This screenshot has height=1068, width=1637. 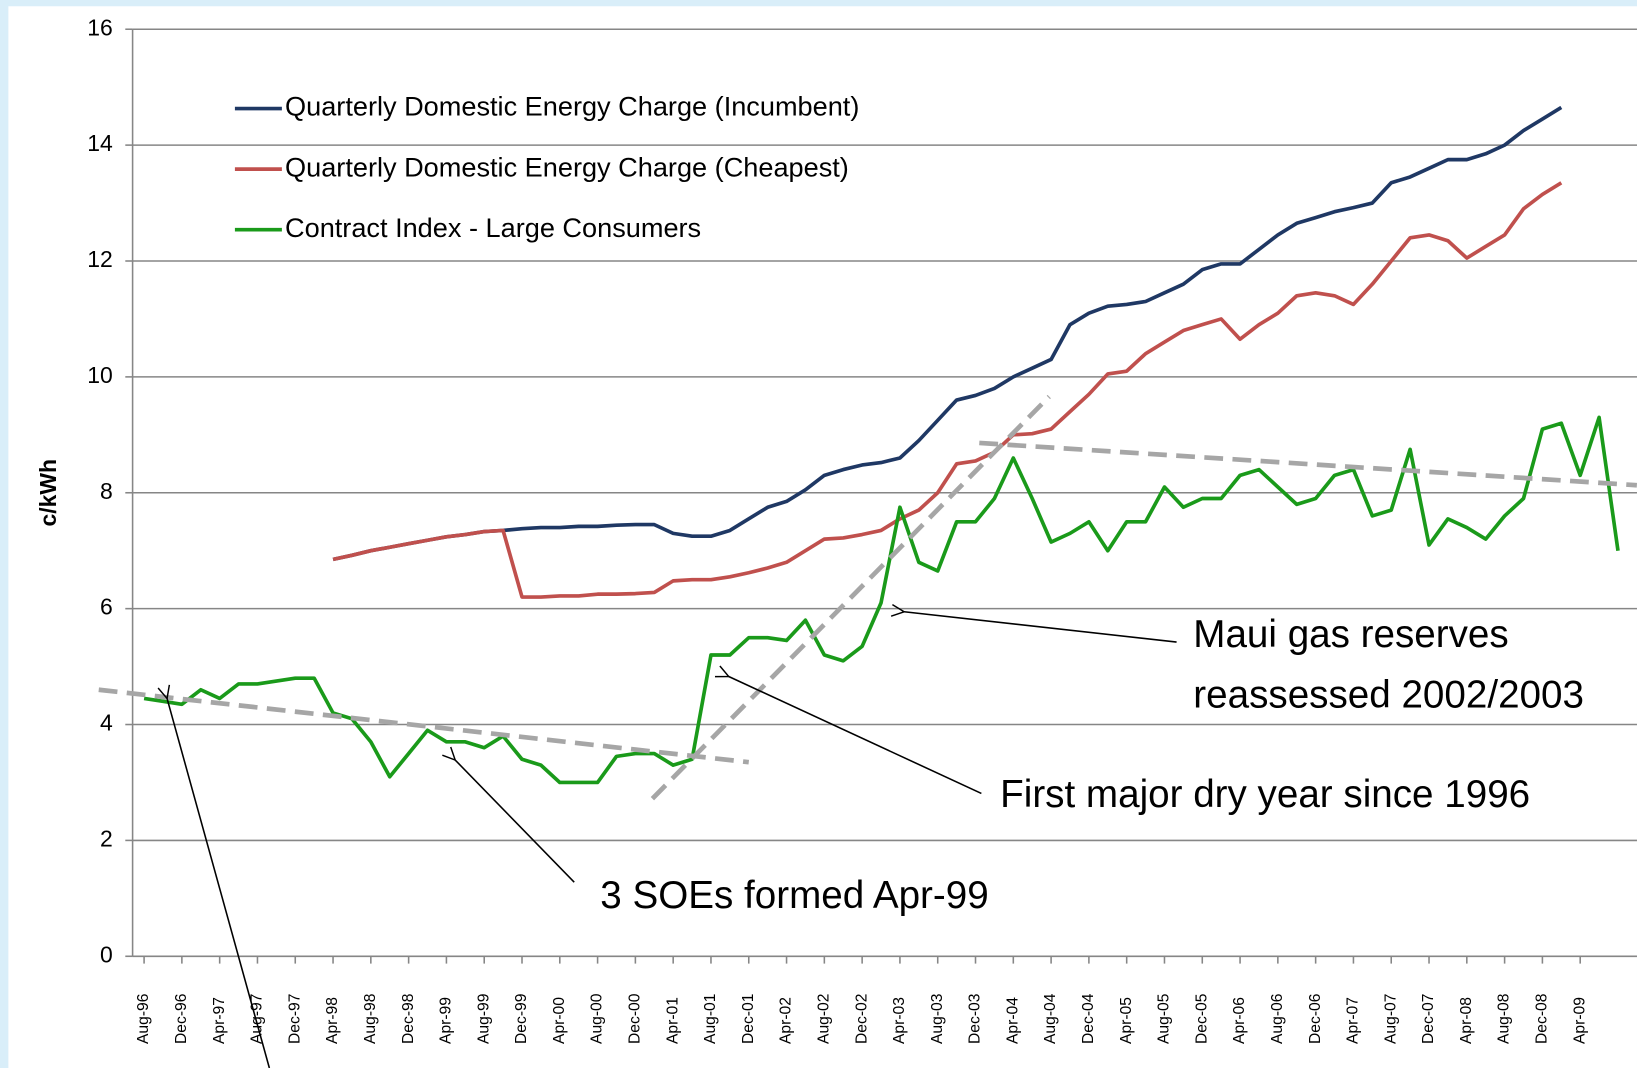 What do you see at coordinates (106, 607) in the screenshot?
I see `y-tick-label: 6` at bounding box center [106, 607].